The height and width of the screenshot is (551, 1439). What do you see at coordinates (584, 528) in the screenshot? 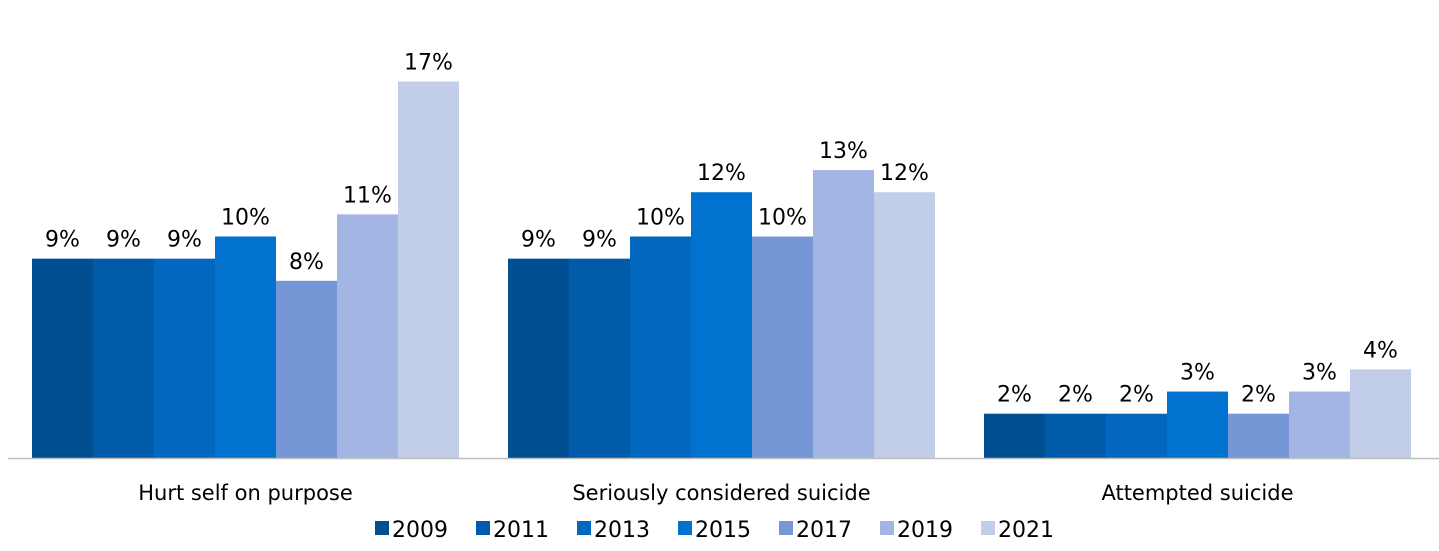
I see `legend-swatch-2013` at bounding box center [584, 528].